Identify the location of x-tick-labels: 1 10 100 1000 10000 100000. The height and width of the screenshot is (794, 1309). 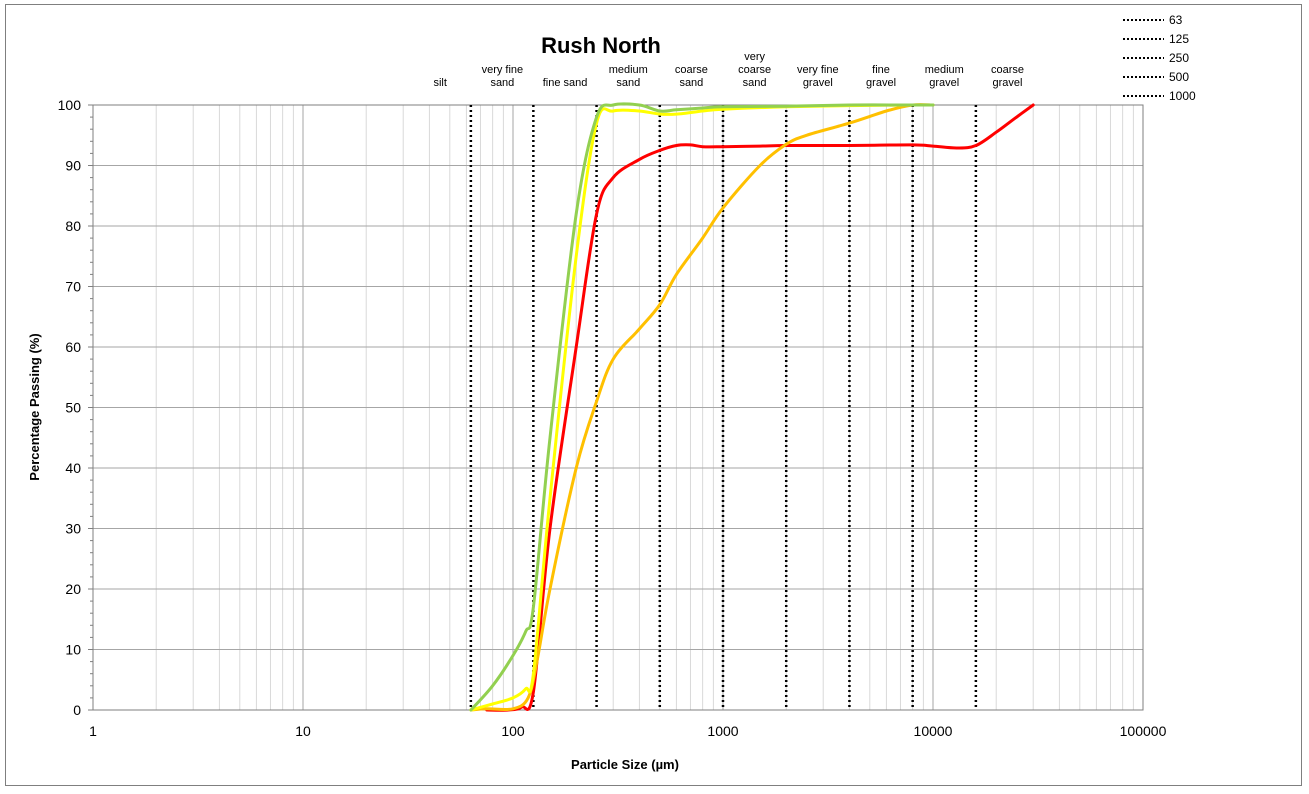
(627, 731).